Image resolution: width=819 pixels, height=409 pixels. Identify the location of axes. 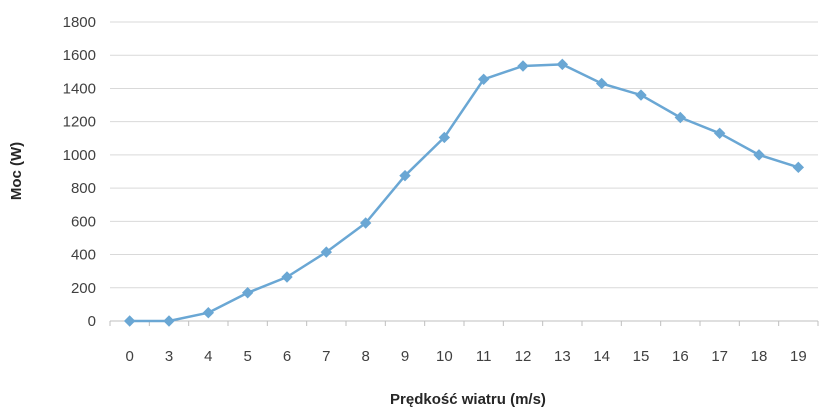
(464, 323).